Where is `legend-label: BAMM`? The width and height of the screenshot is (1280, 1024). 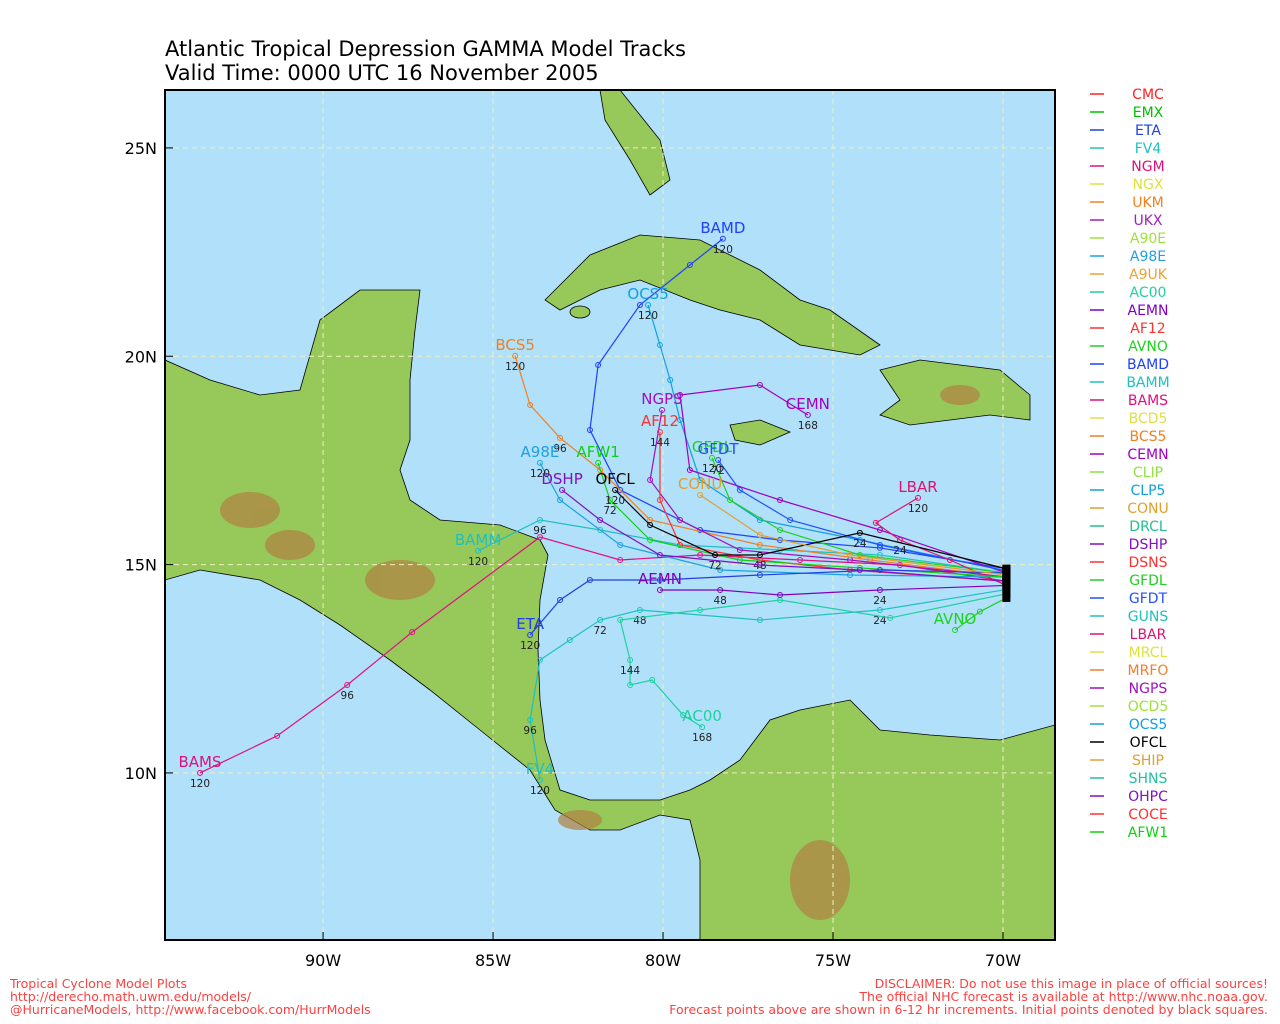
legend-label: BAMM is located at coordinates (1147, 383).